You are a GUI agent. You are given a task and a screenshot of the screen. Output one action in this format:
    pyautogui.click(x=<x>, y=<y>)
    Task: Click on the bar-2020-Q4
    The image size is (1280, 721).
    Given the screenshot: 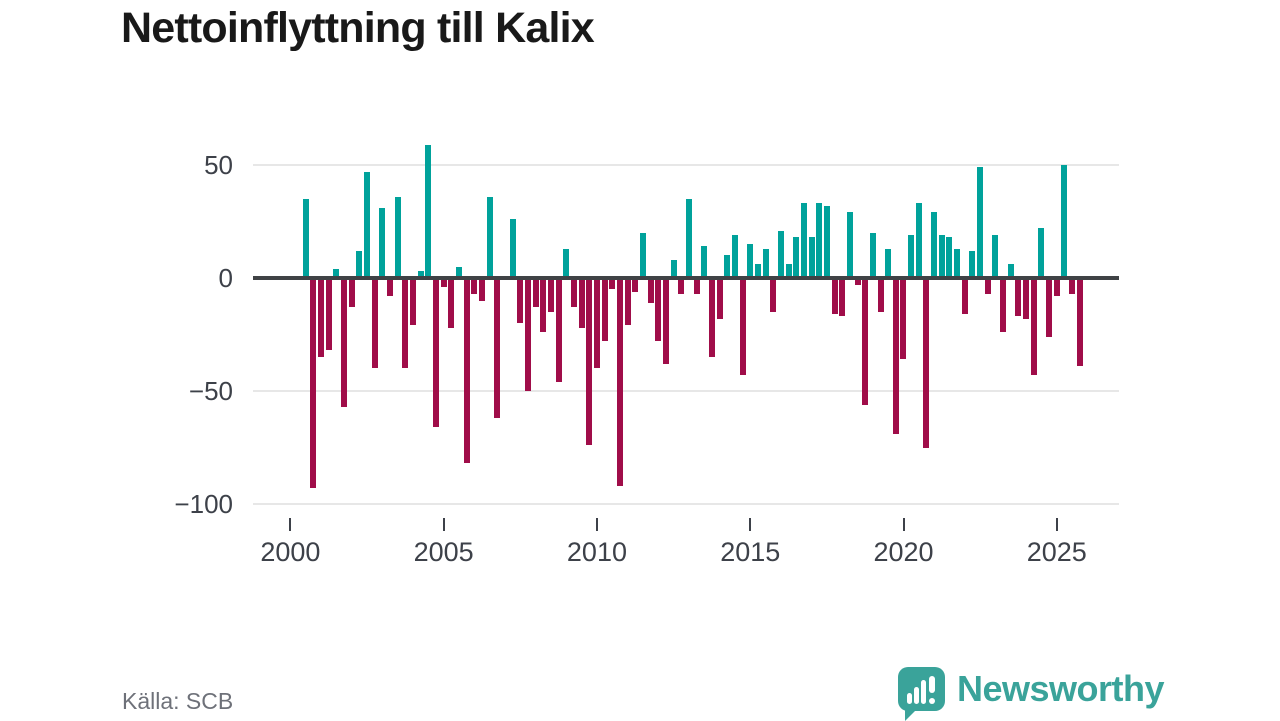 What is the action you would take?
    pyautogui.click(x=926, y=363)
    